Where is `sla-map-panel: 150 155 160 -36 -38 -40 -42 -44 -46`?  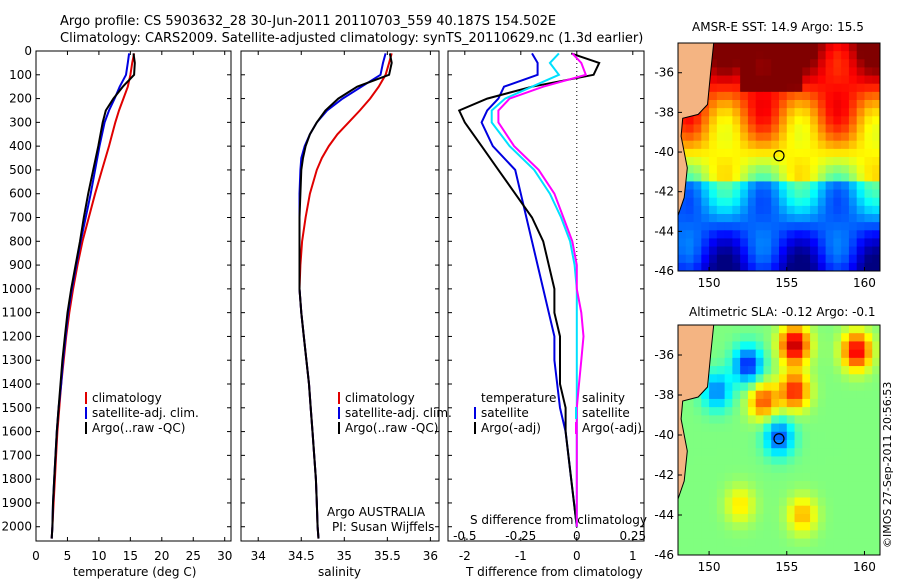 sla-map-panel: 150 155 160 -36 -38 -40 -42 -44 -46 is located at coordinates (767, 449).